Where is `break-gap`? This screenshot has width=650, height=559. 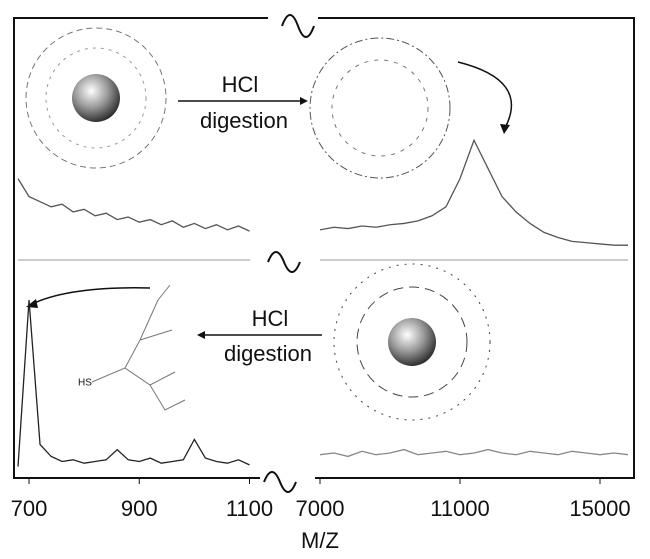
break-gap is located at coordinates (287, 478).